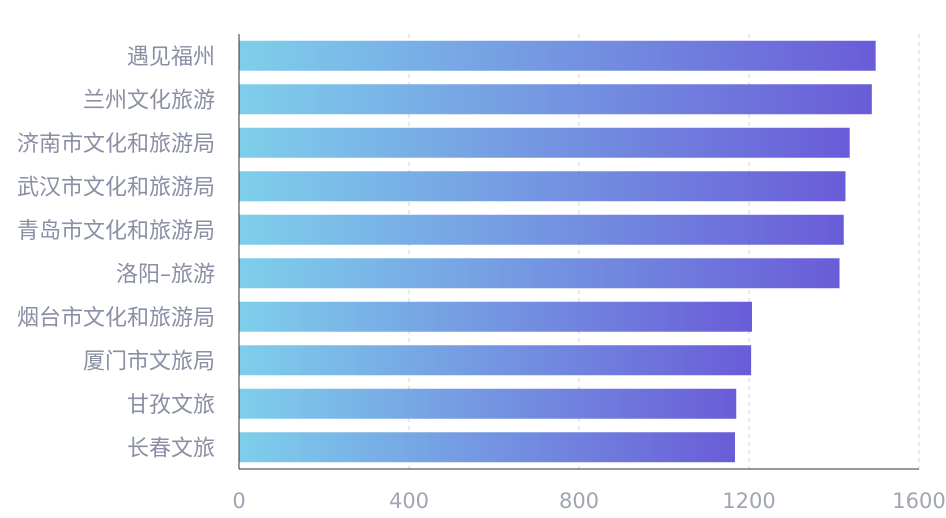 Image resolution: width=946 pixels, height=518 pixels. What do you see at coordinates (116, 144) in the screenshot?
I see `category-label: 济南市文化和旅游局` at bounding box center [116, 144].